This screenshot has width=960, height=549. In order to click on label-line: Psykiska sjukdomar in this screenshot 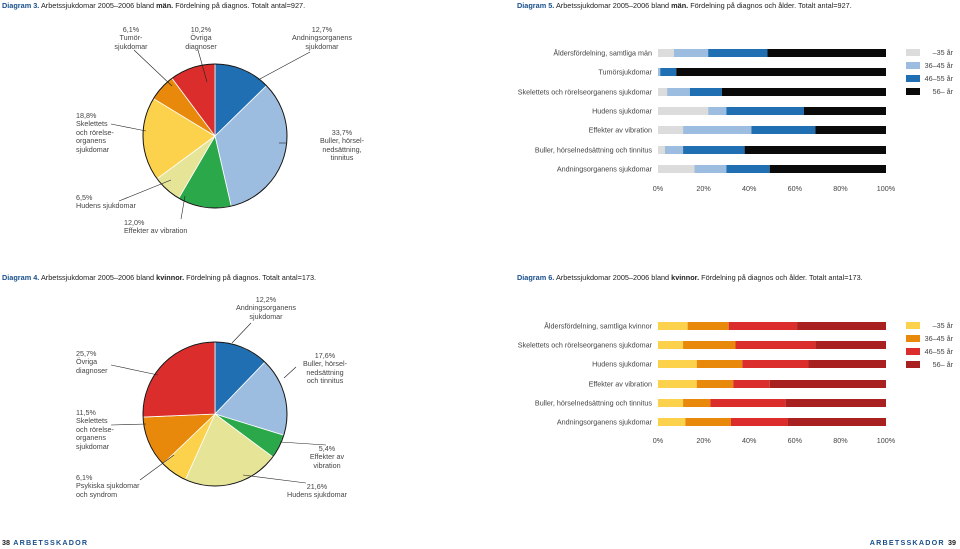, I will do `click(108, 486)`.